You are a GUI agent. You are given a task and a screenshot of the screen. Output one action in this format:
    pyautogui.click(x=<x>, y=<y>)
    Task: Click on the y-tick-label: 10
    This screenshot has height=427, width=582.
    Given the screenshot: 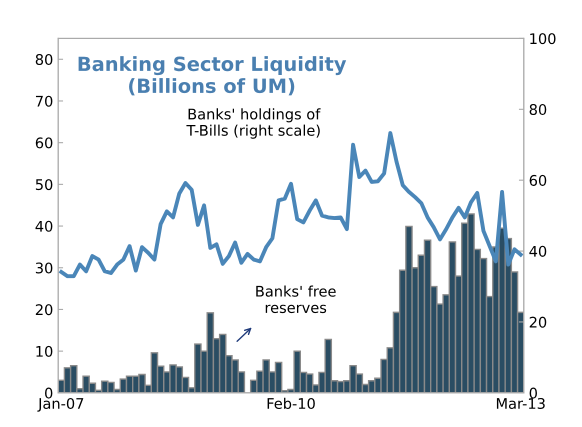 What is the action you would take?
    pyautogui.click(x=44, y=351)
    